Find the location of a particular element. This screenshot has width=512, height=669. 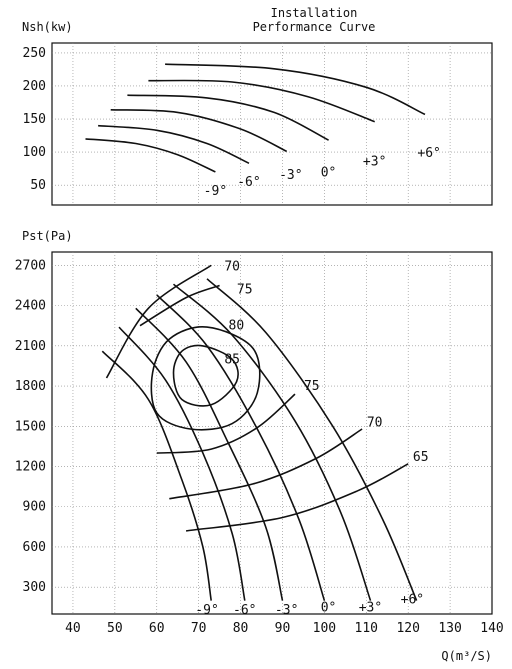

y-tick-label: 2700 is located at coordinates (30, 265).